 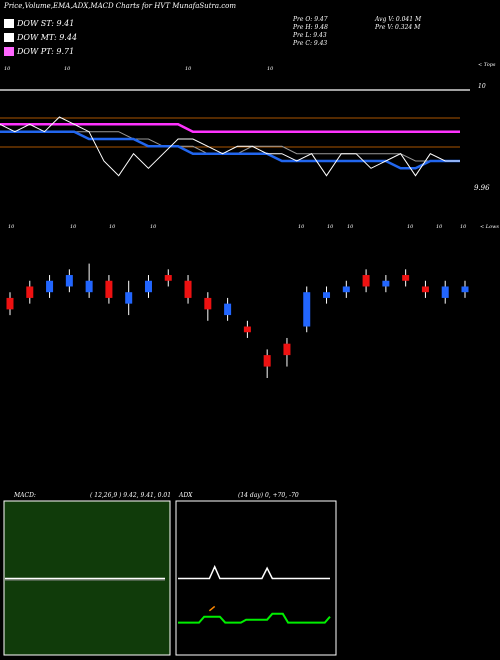 I want to click on dow-pt-line, so click(x=230, y=128).